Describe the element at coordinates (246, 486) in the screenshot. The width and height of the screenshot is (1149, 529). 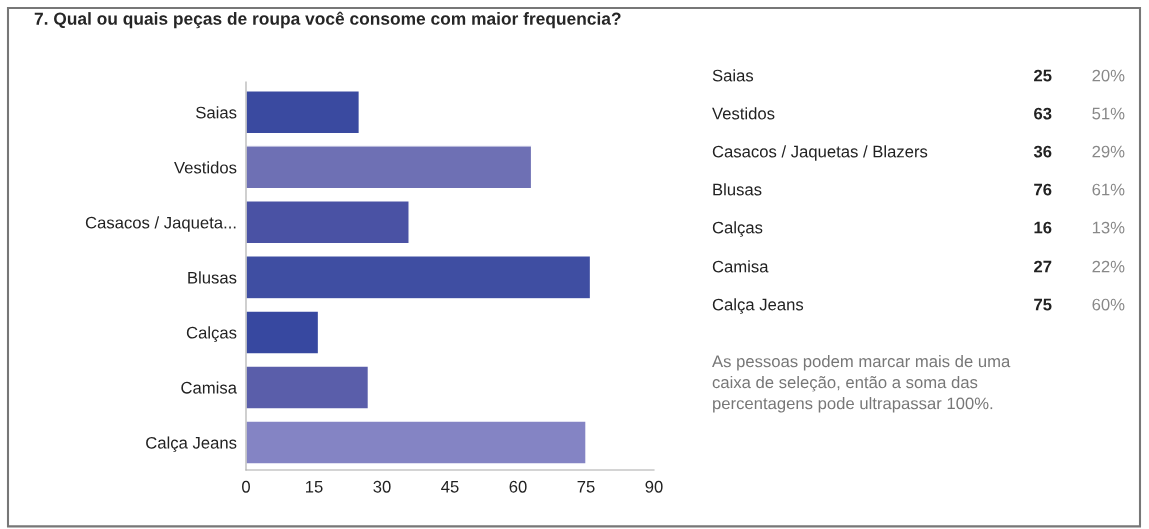
I see `x-tick-label: 0` at that location.